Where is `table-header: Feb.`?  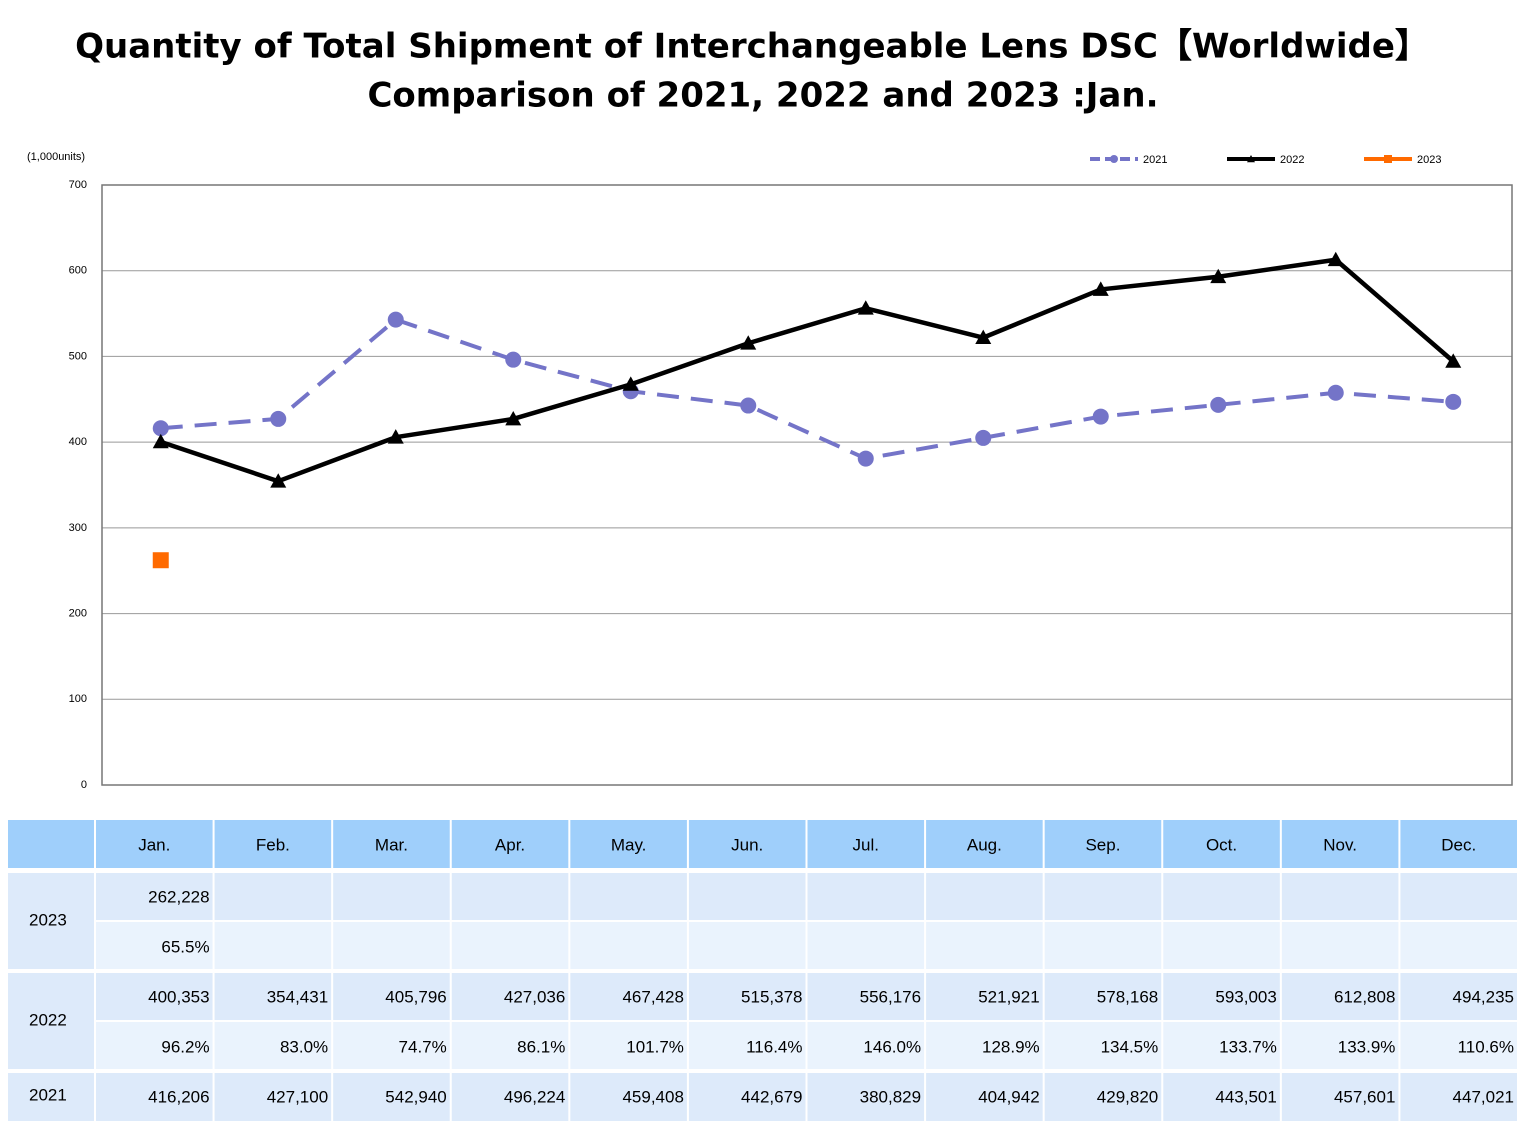 table-header: Feb. is located at coordinates (273, 844).